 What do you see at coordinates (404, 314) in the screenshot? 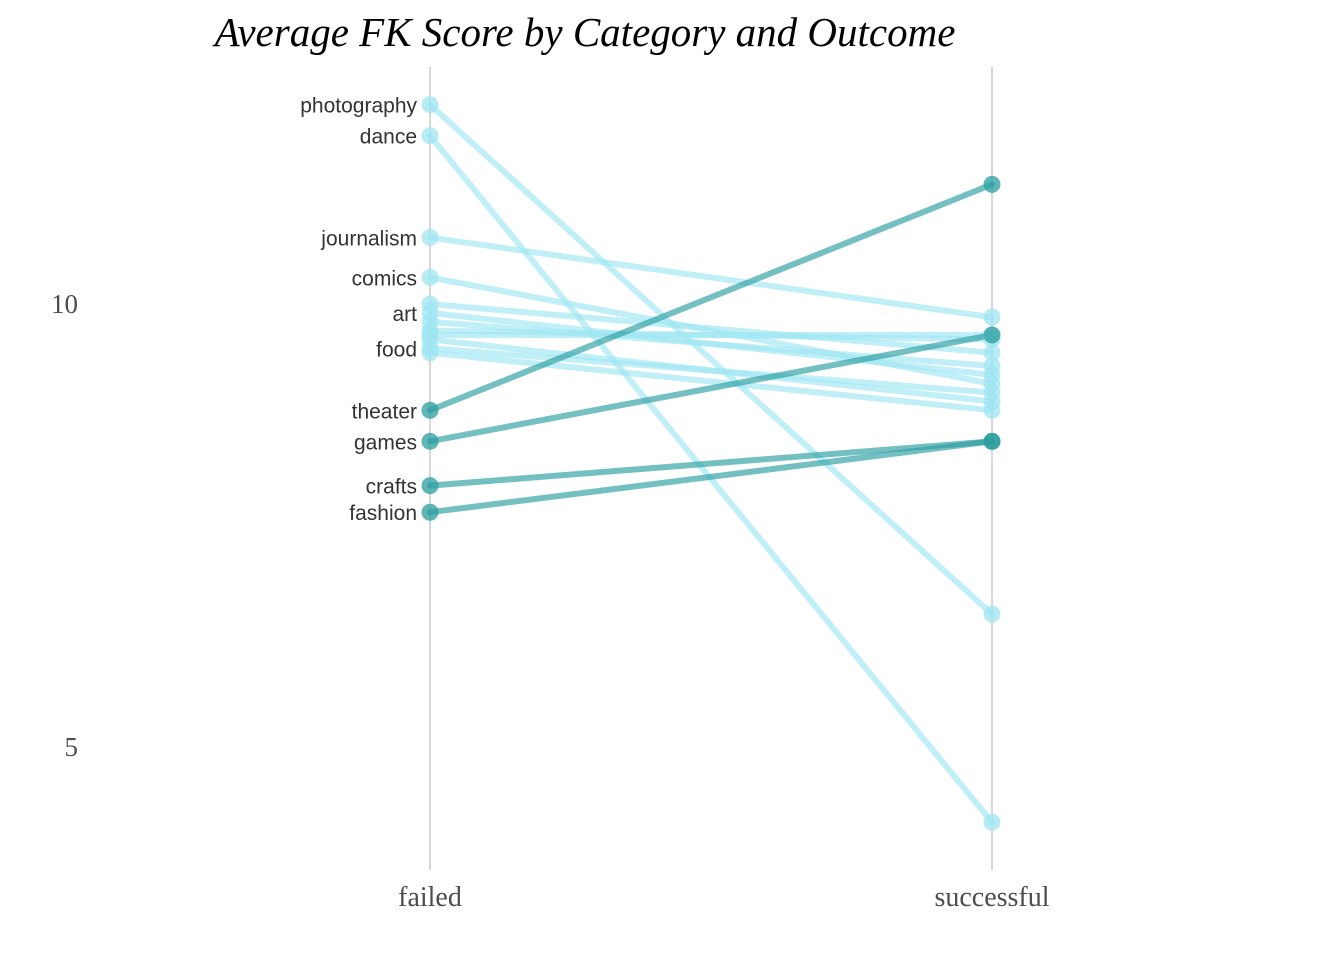
I see `category-label: art` at bounding box center [404, 314].